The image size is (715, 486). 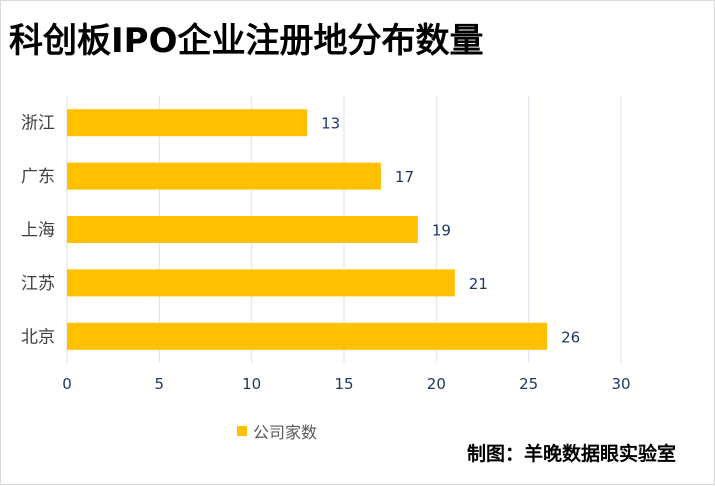 What do you see at coordinates (251, 384) in the screenshot?
I see `x-tick-label-10: 10` at bounding box center [251, 384].